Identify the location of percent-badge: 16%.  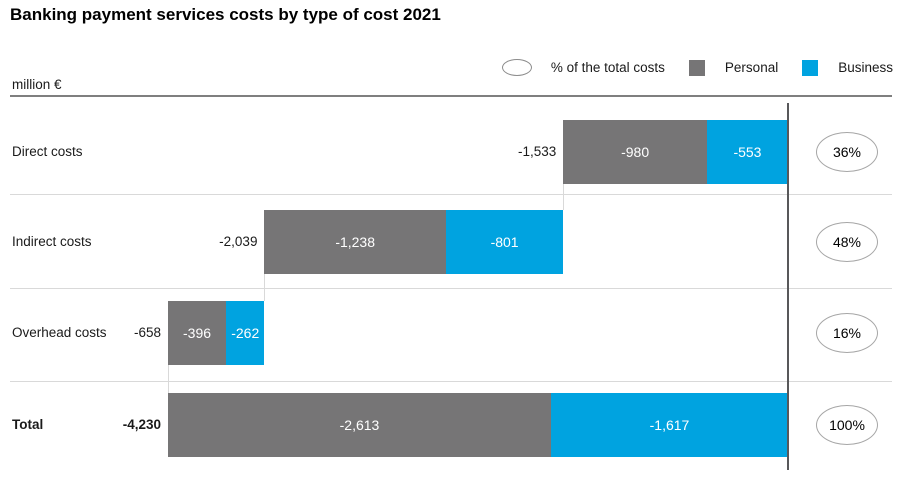
(847, 333).